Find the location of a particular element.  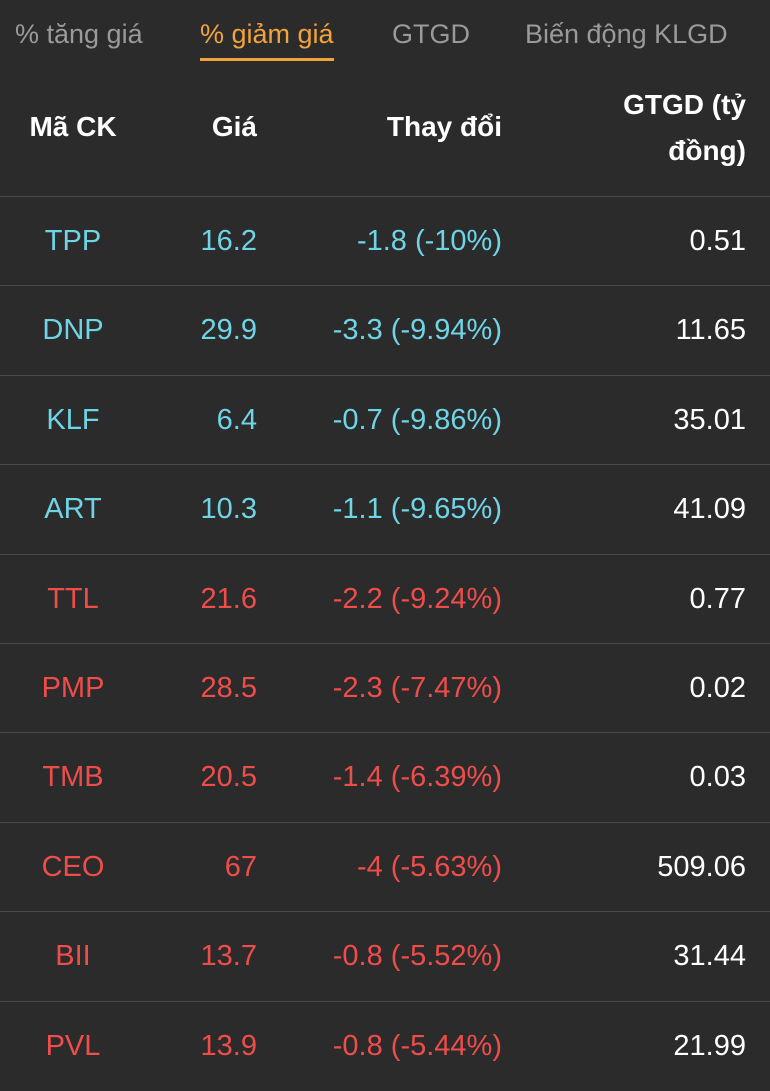

tab-label: GTGD is located at coordinates (431, 34).